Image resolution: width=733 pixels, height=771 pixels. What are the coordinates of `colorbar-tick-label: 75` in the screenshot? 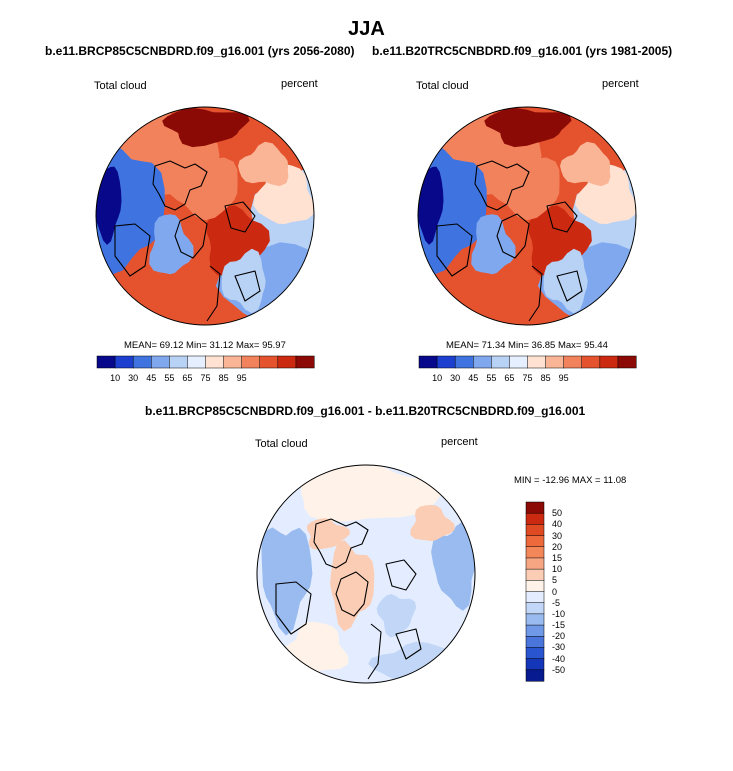 It's located at (527, 378).